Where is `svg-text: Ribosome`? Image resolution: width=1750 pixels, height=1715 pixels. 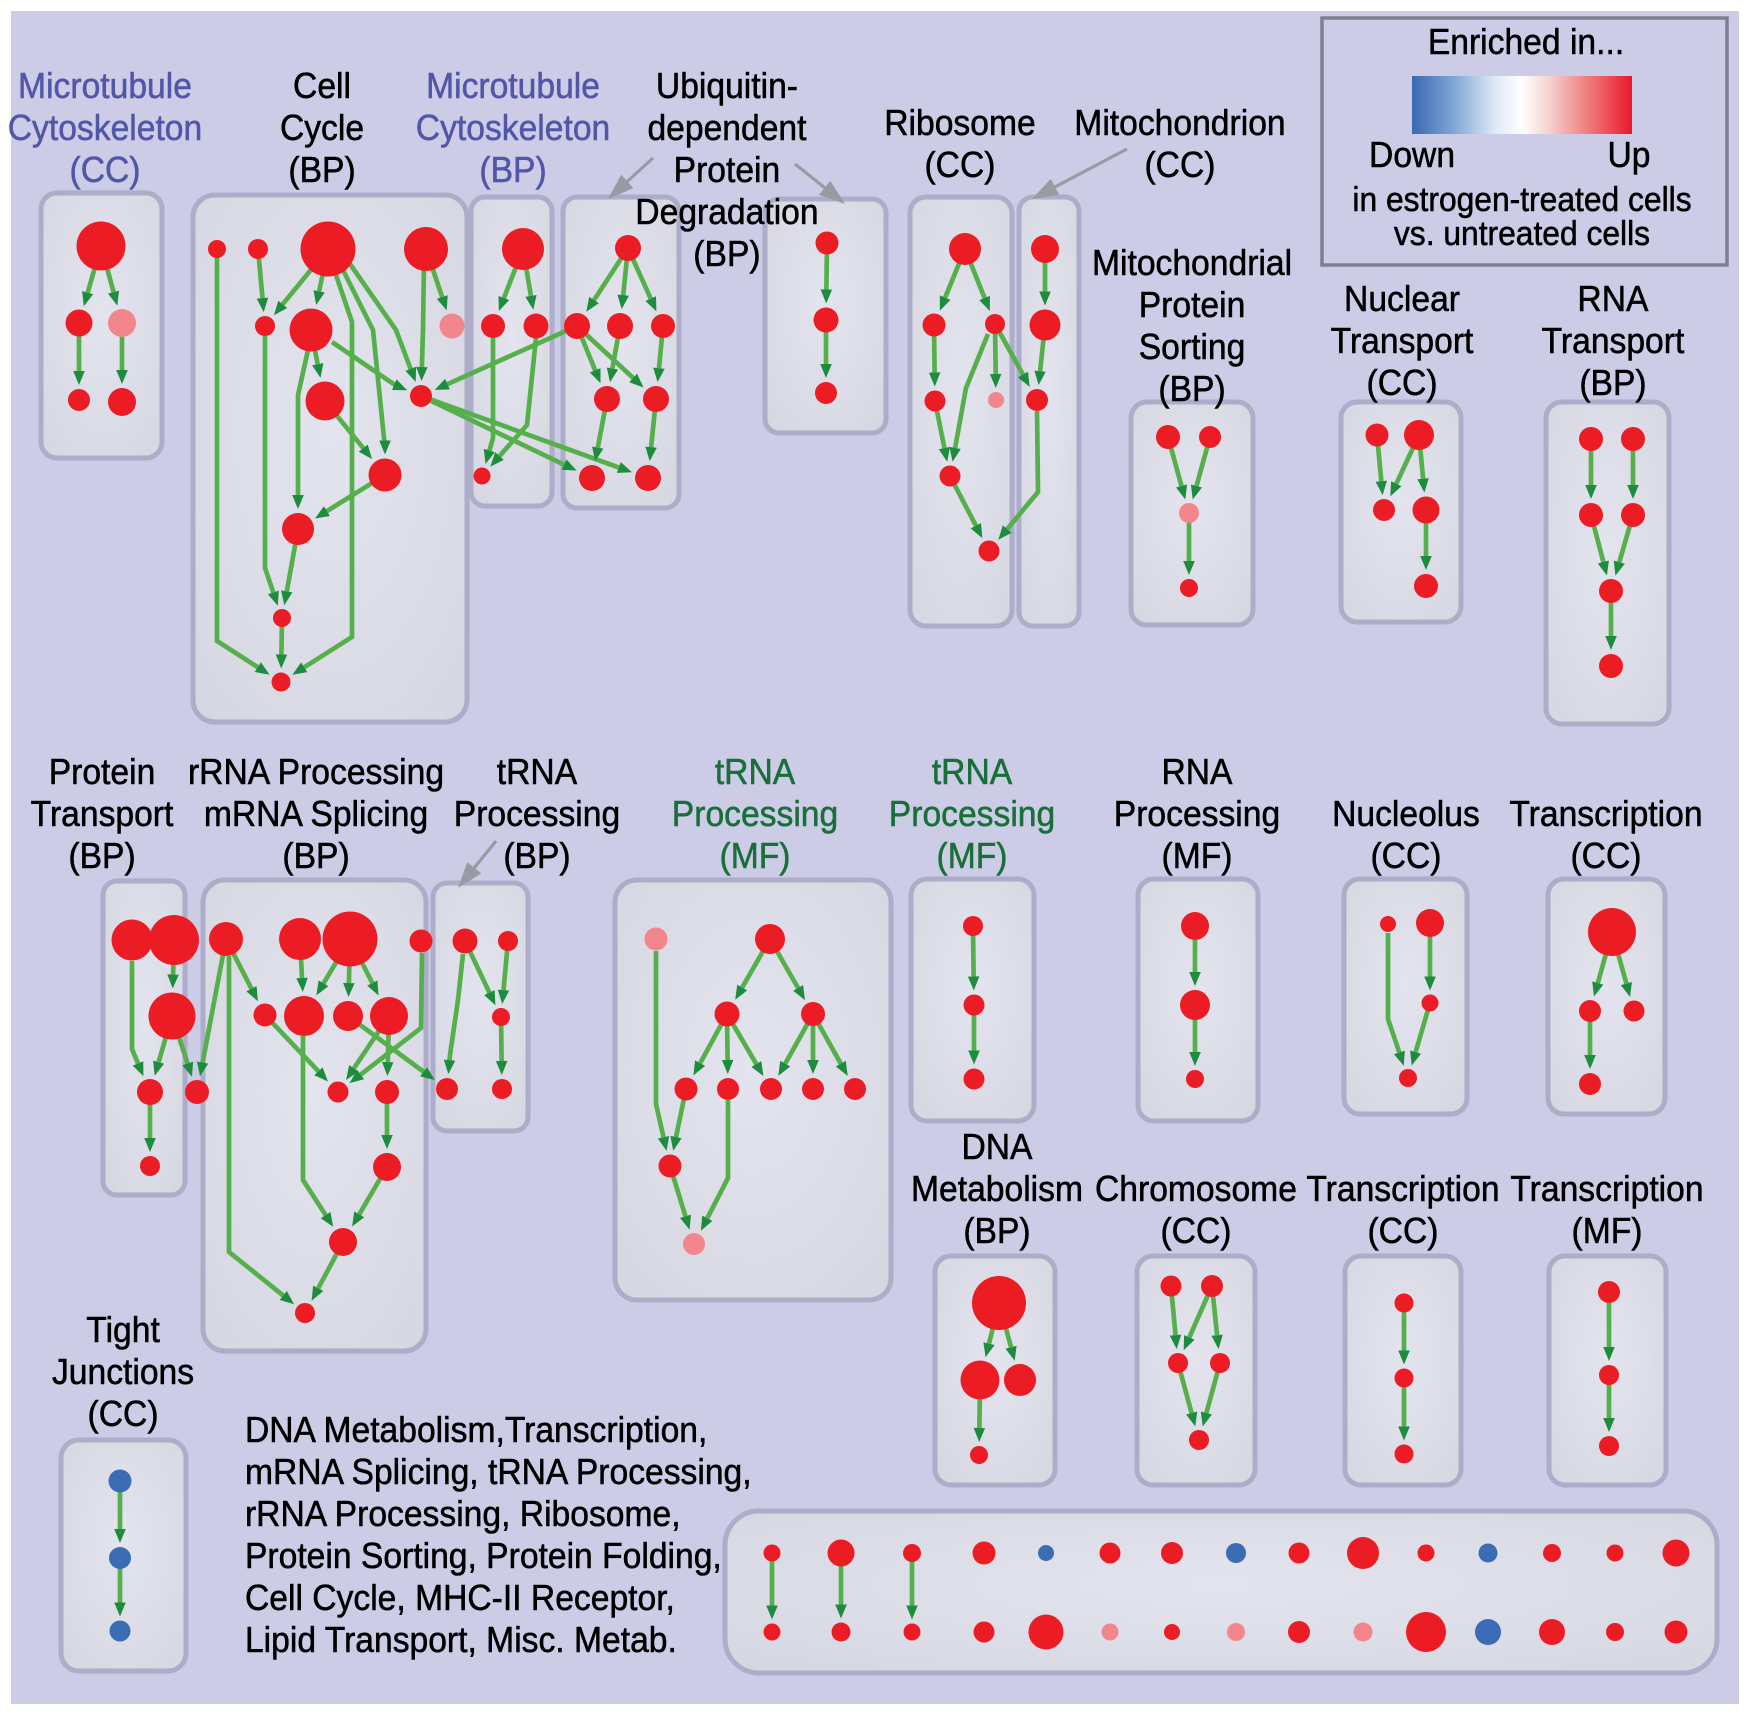 svg-text: Ribosome is located at coordinates (959, 123).